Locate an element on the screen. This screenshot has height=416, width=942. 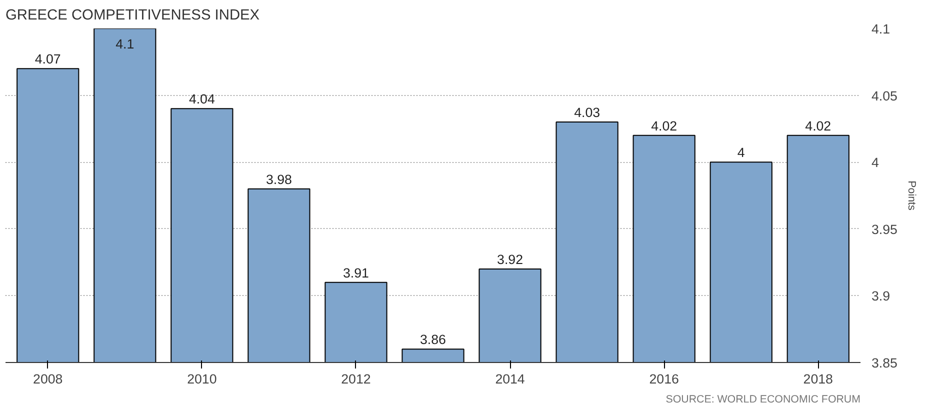
data-label: 4 is located at coordinates (741, 152).